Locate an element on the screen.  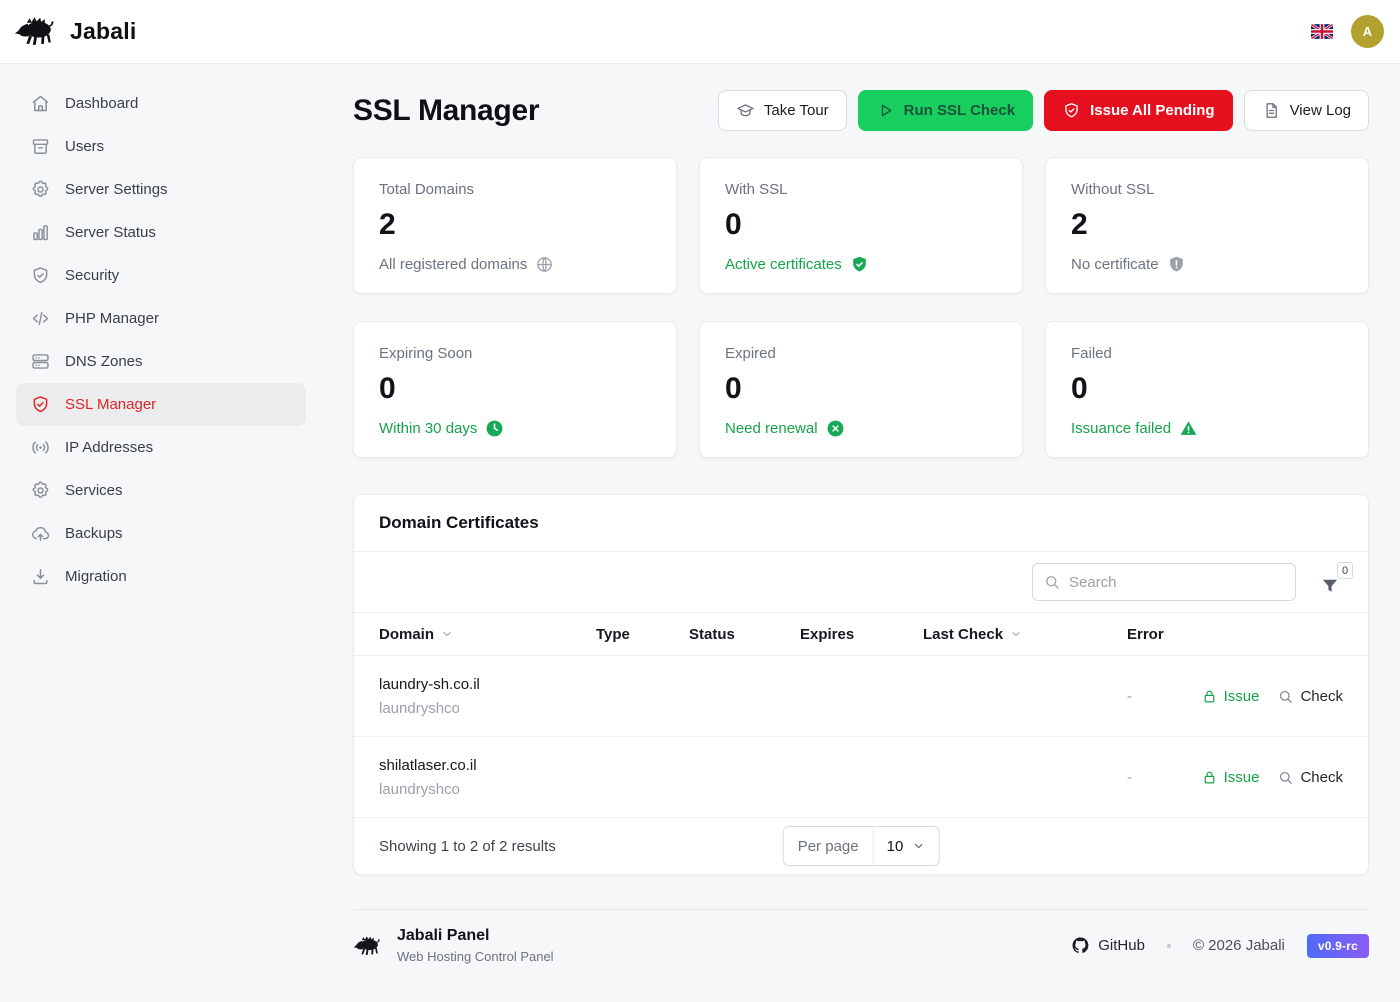
sidebar-item-ssl-manager: SSL Manager is located at coordinates (161, 404).